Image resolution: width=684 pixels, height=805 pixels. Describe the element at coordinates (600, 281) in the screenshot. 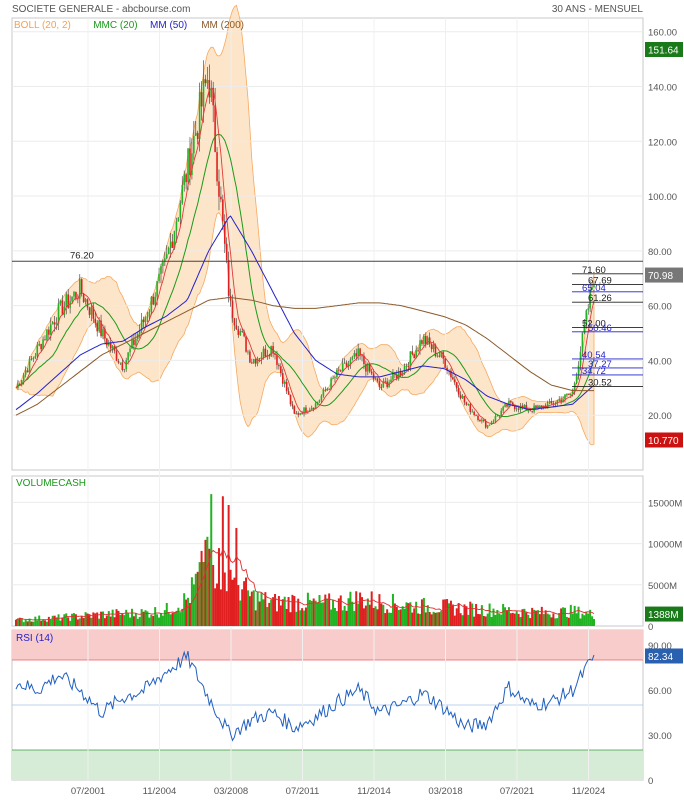

I see `level-label: 67.69` at that location.